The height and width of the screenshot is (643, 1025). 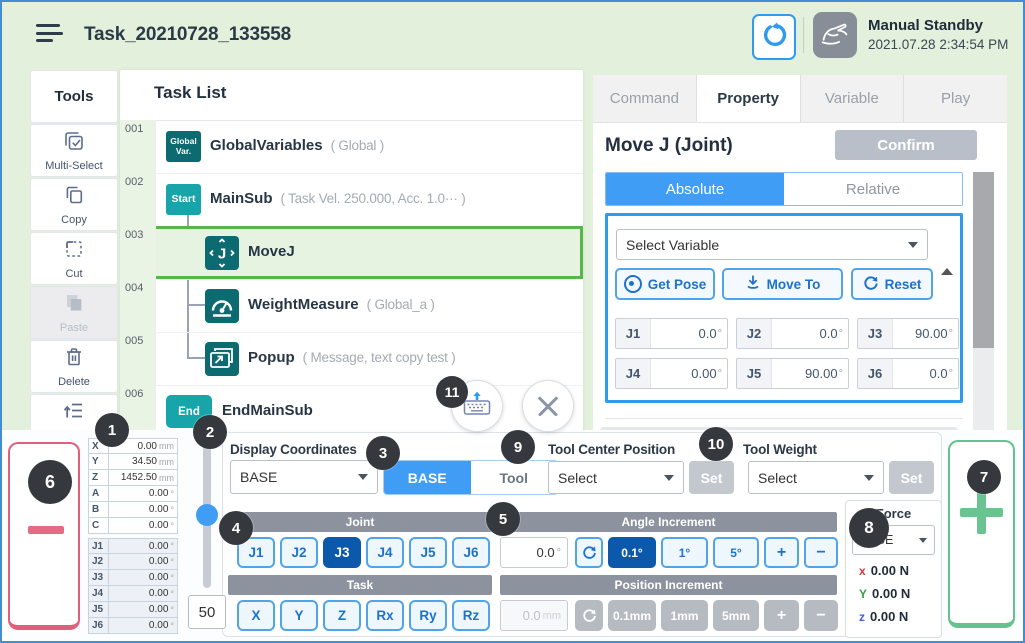 What do you see at coordinates (187, 34) in the screenshot?
I see `page-title: Task_20210728_133558` at bounding box center [187, 34].